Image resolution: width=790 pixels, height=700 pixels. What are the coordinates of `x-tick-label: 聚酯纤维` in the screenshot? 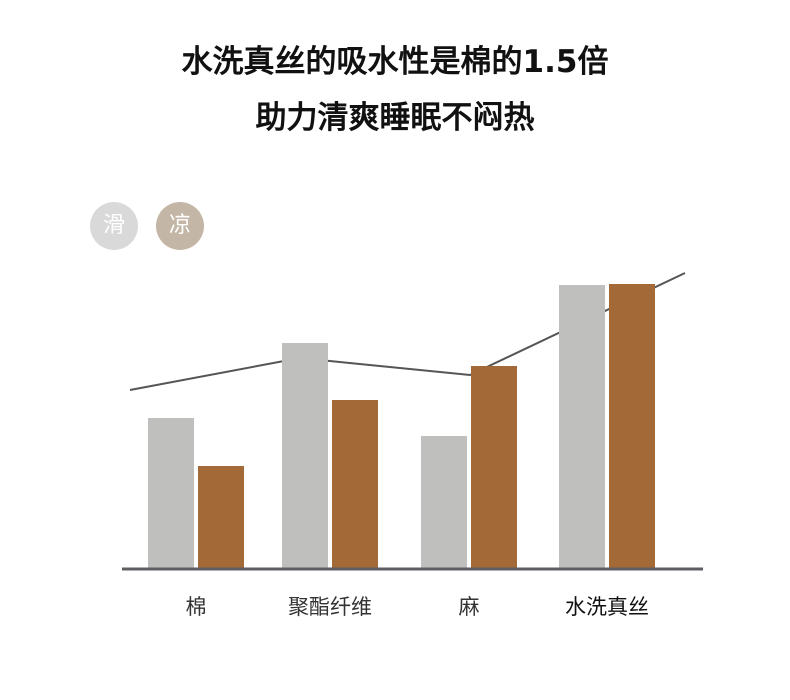 It's located at (330, 607).